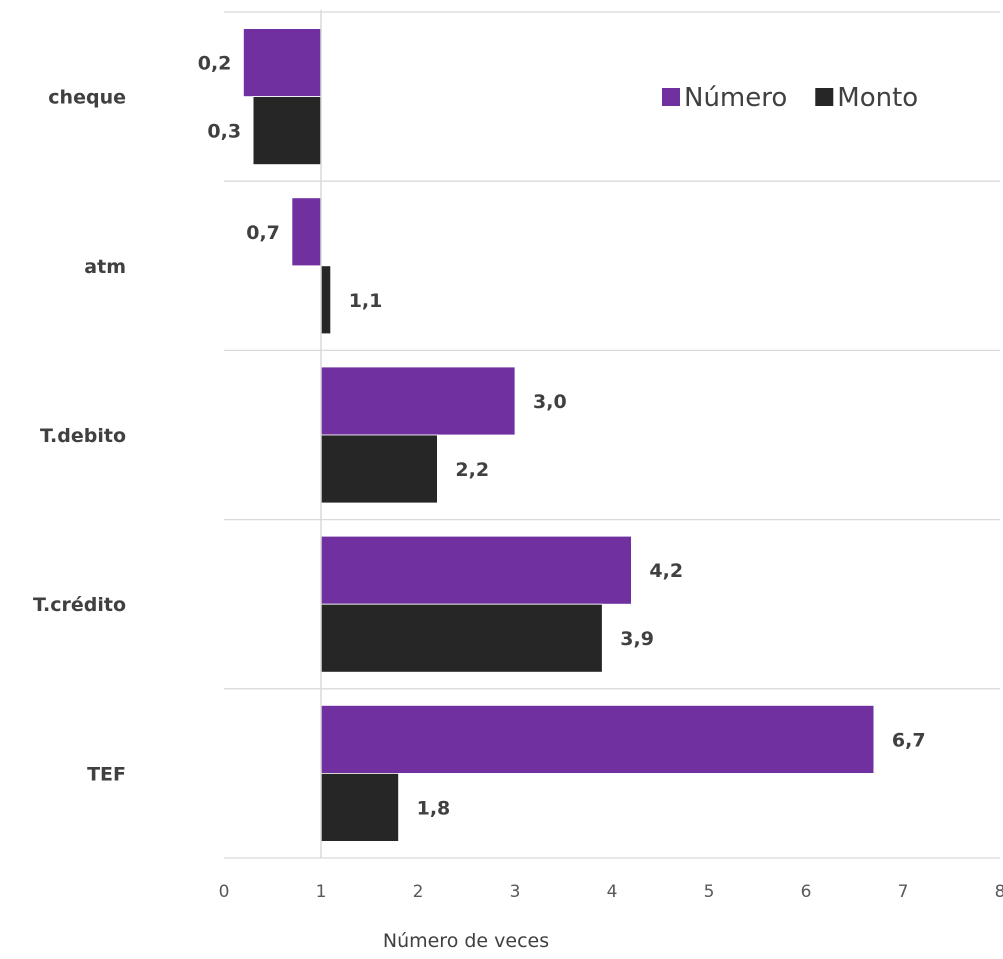 Image resolution: width=1003 pixels, height=959 pixels. What do you see at coordinates (909, 740) in the screenshot?
I see `value-label: 6,7` at bounding box center [909, 740].